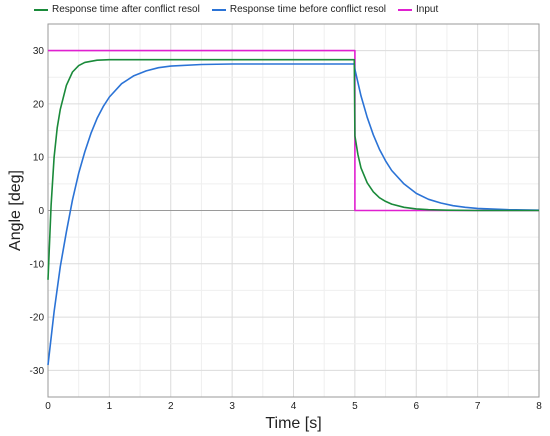  What do you see at coordinates (41, 9) in the screenshot?
I see `legend-swatch-after` at bounding box center [41, 9].